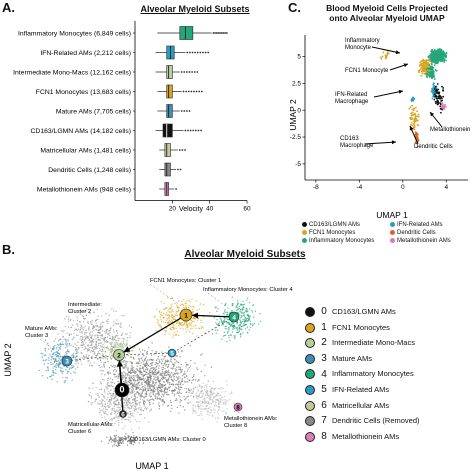  I want to click on trajectory-node-number: 6, so click(123, 415).